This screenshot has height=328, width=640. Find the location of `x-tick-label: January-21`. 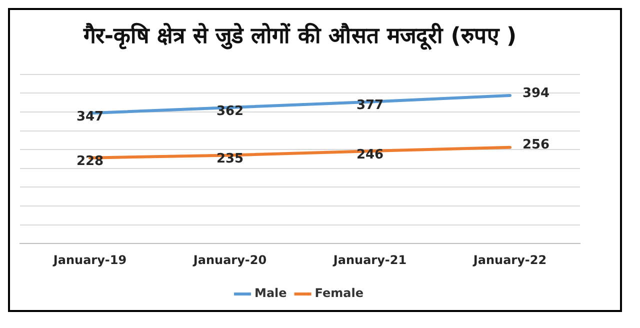

x-tick-label: January-21 is located at coordinates (369, 259).